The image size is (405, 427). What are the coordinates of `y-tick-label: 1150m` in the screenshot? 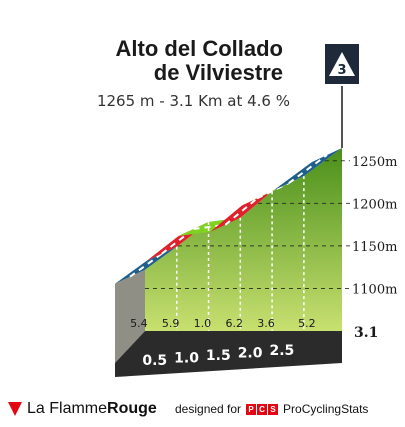 It's located at (374, 247).